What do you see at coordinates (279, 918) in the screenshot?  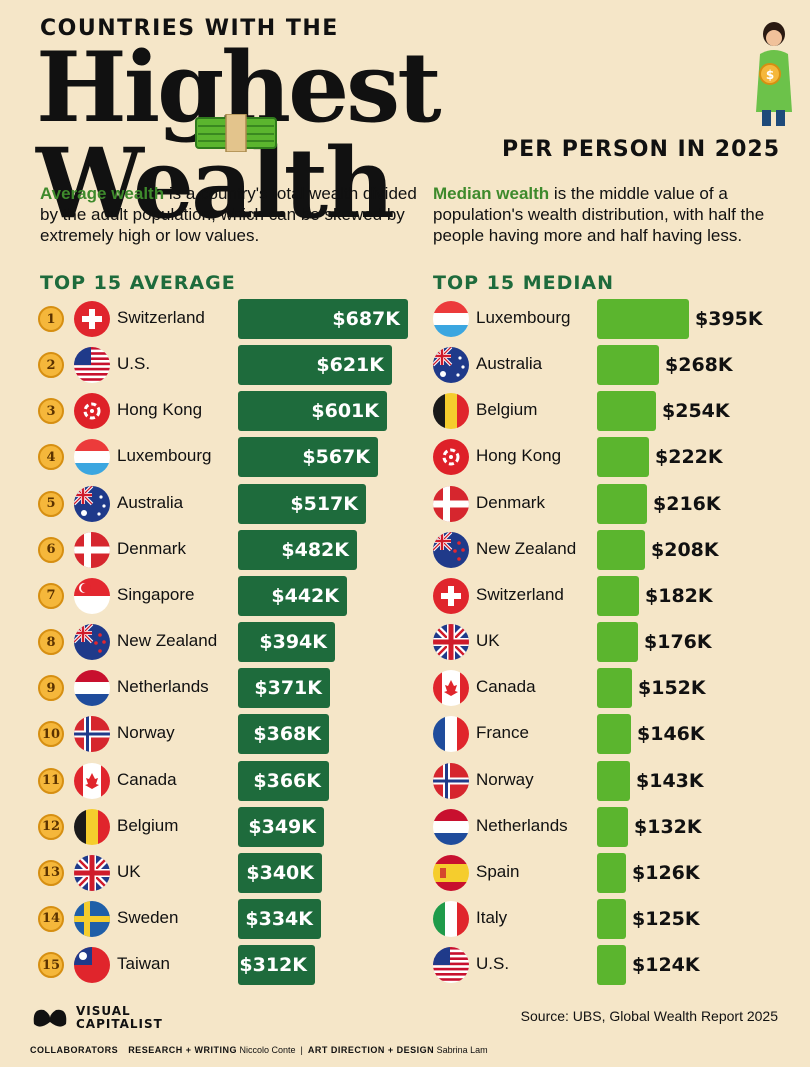 I see `average-bar: $334K` at bounding box center [279, 918].